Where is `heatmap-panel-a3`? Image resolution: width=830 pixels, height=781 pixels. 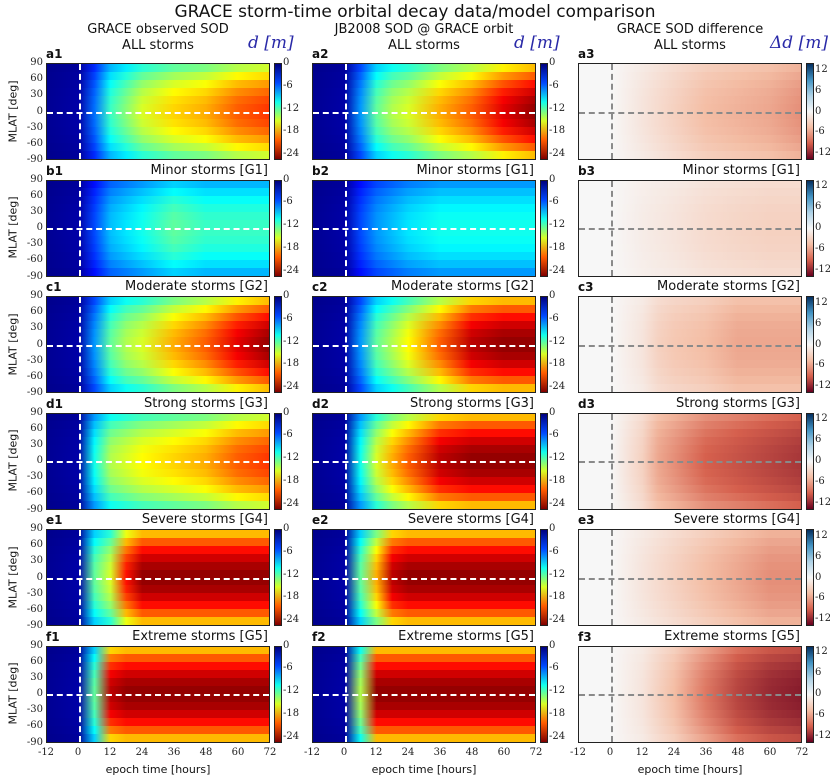 heatmap-panel-a3 is located at coordinates (690, 111).